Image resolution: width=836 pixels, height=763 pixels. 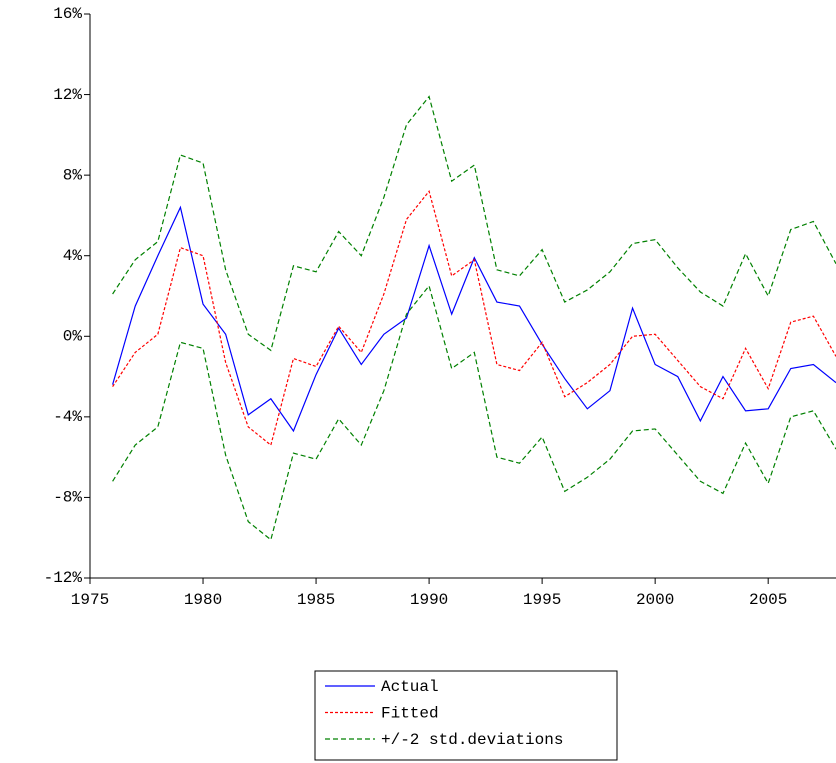 I want to click on x-tick-label: 1995, so click(x=542, y=600).